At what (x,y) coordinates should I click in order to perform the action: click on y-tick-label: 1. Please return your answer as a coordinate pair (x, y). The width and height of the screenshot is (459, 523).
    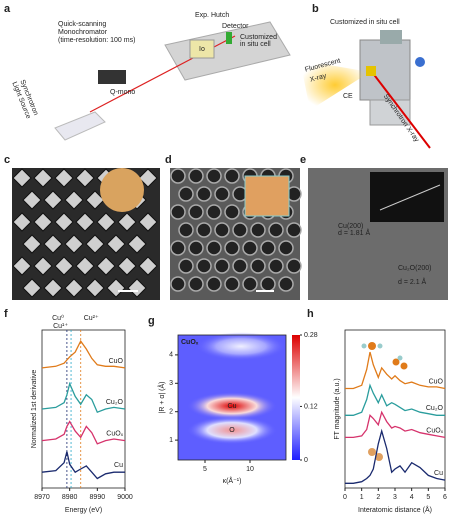
    Looking at the image, I should click on (171, 440).